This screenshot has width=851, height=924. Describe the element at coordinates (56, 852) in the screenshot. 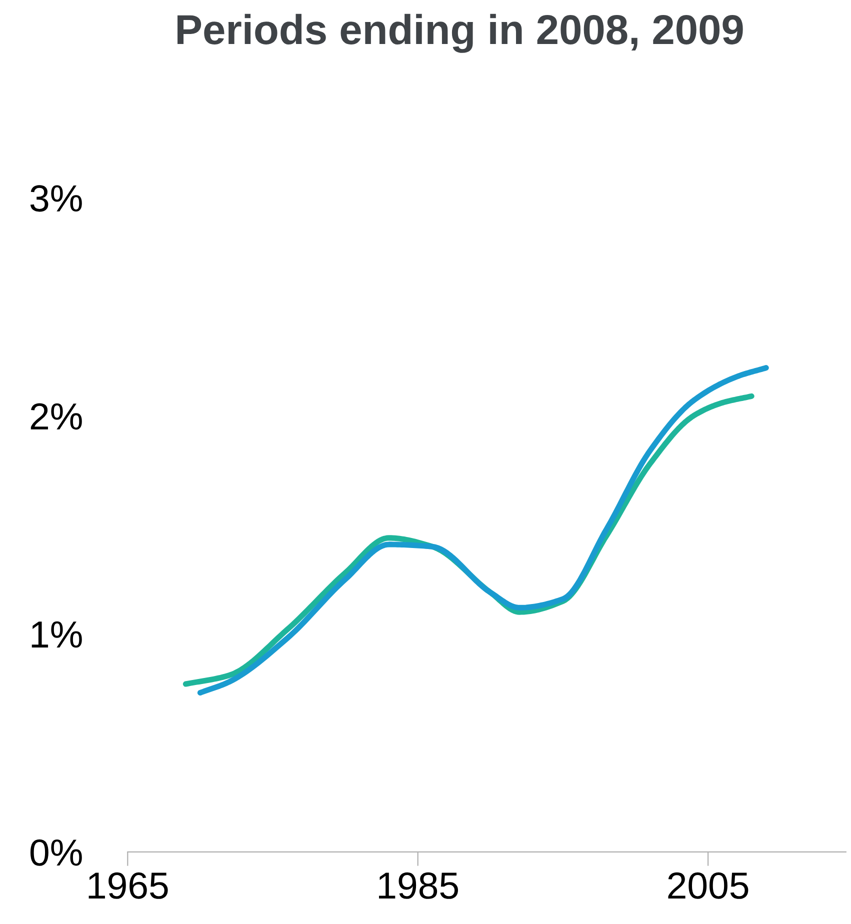

I see `y-tick-label: 0%` at that location.